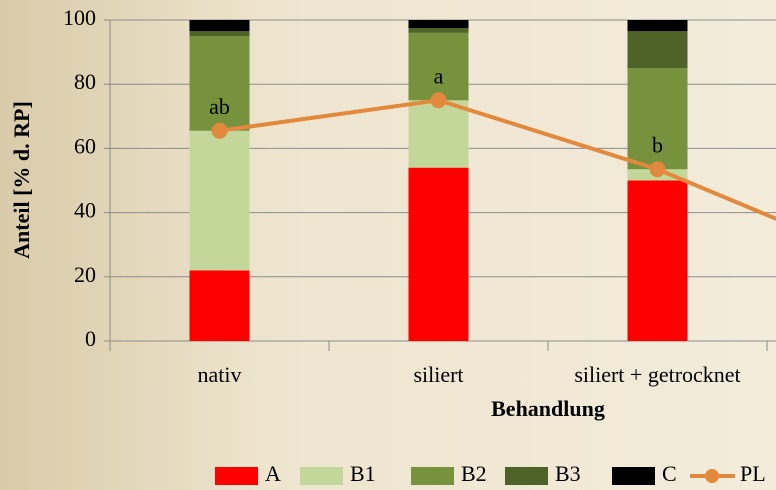 The height and width of the screenshot is (490, 776). I want to click on legend-label: B2, so click(474, 473).